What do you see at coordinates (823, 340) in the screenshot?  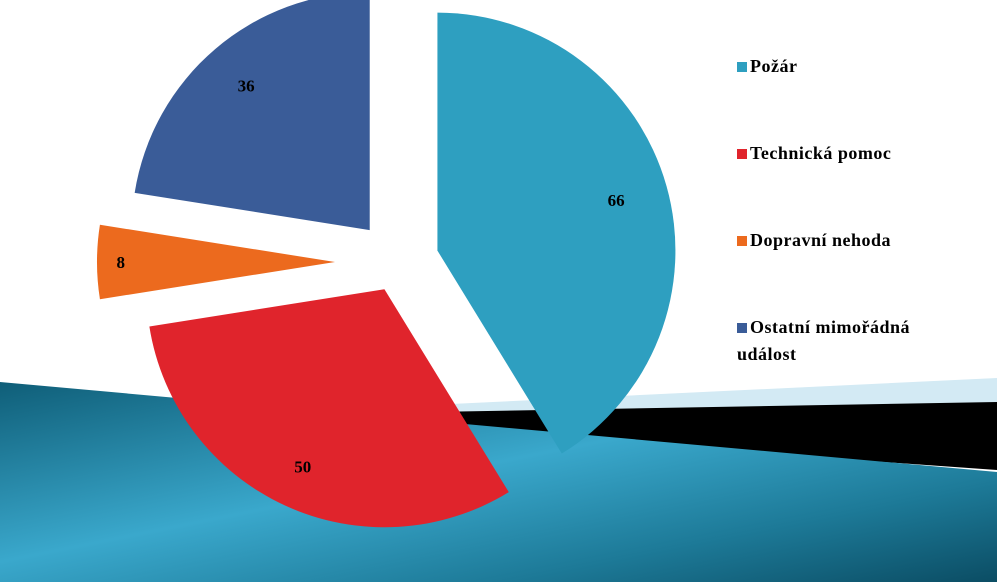 I see `legend-label-4: Ostatní mimořádná událost` at bounding box center [823, 340].